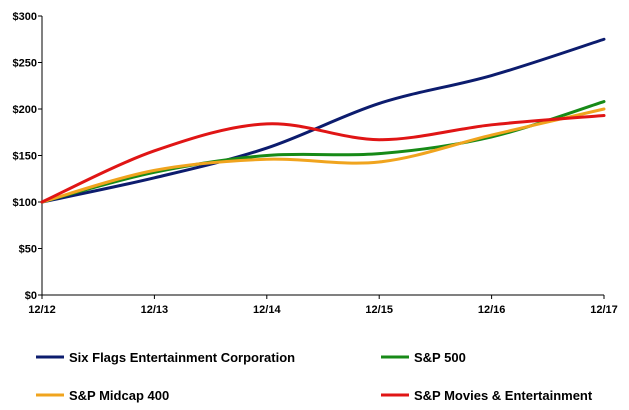 This screenshot has height=410, width=629. Describe the element at coordinates (503, 395) in the screenshot. I see `legend-label-3: S&P Movies & Entertainment` at that location.